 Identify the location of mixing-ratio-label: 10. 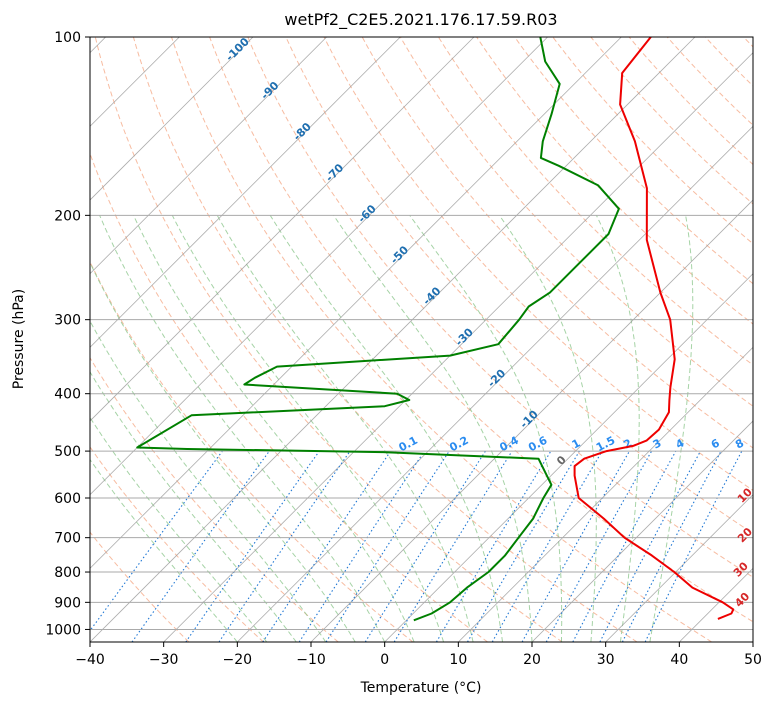
(763, 444).